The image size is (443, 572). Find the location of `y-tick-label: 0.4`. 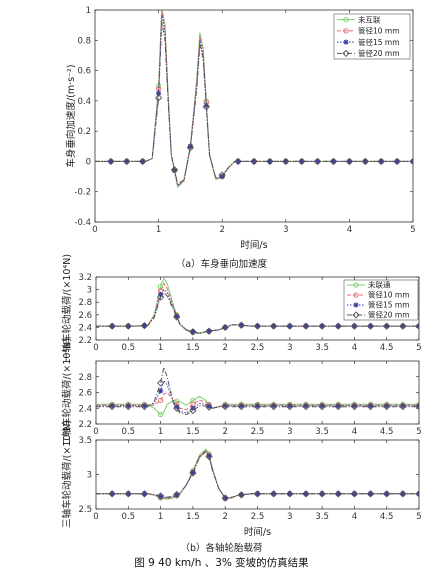

y-tick-label: 0.4 is located at coordinates (84, 102).